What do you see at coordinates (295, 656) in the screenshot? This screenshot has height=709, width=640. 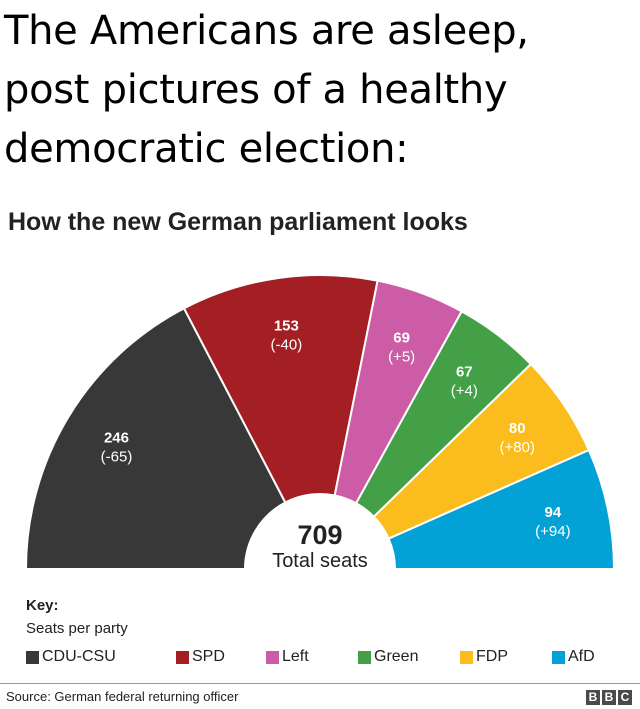 I see `legend-label: Left` at bounding box center [295, 656].